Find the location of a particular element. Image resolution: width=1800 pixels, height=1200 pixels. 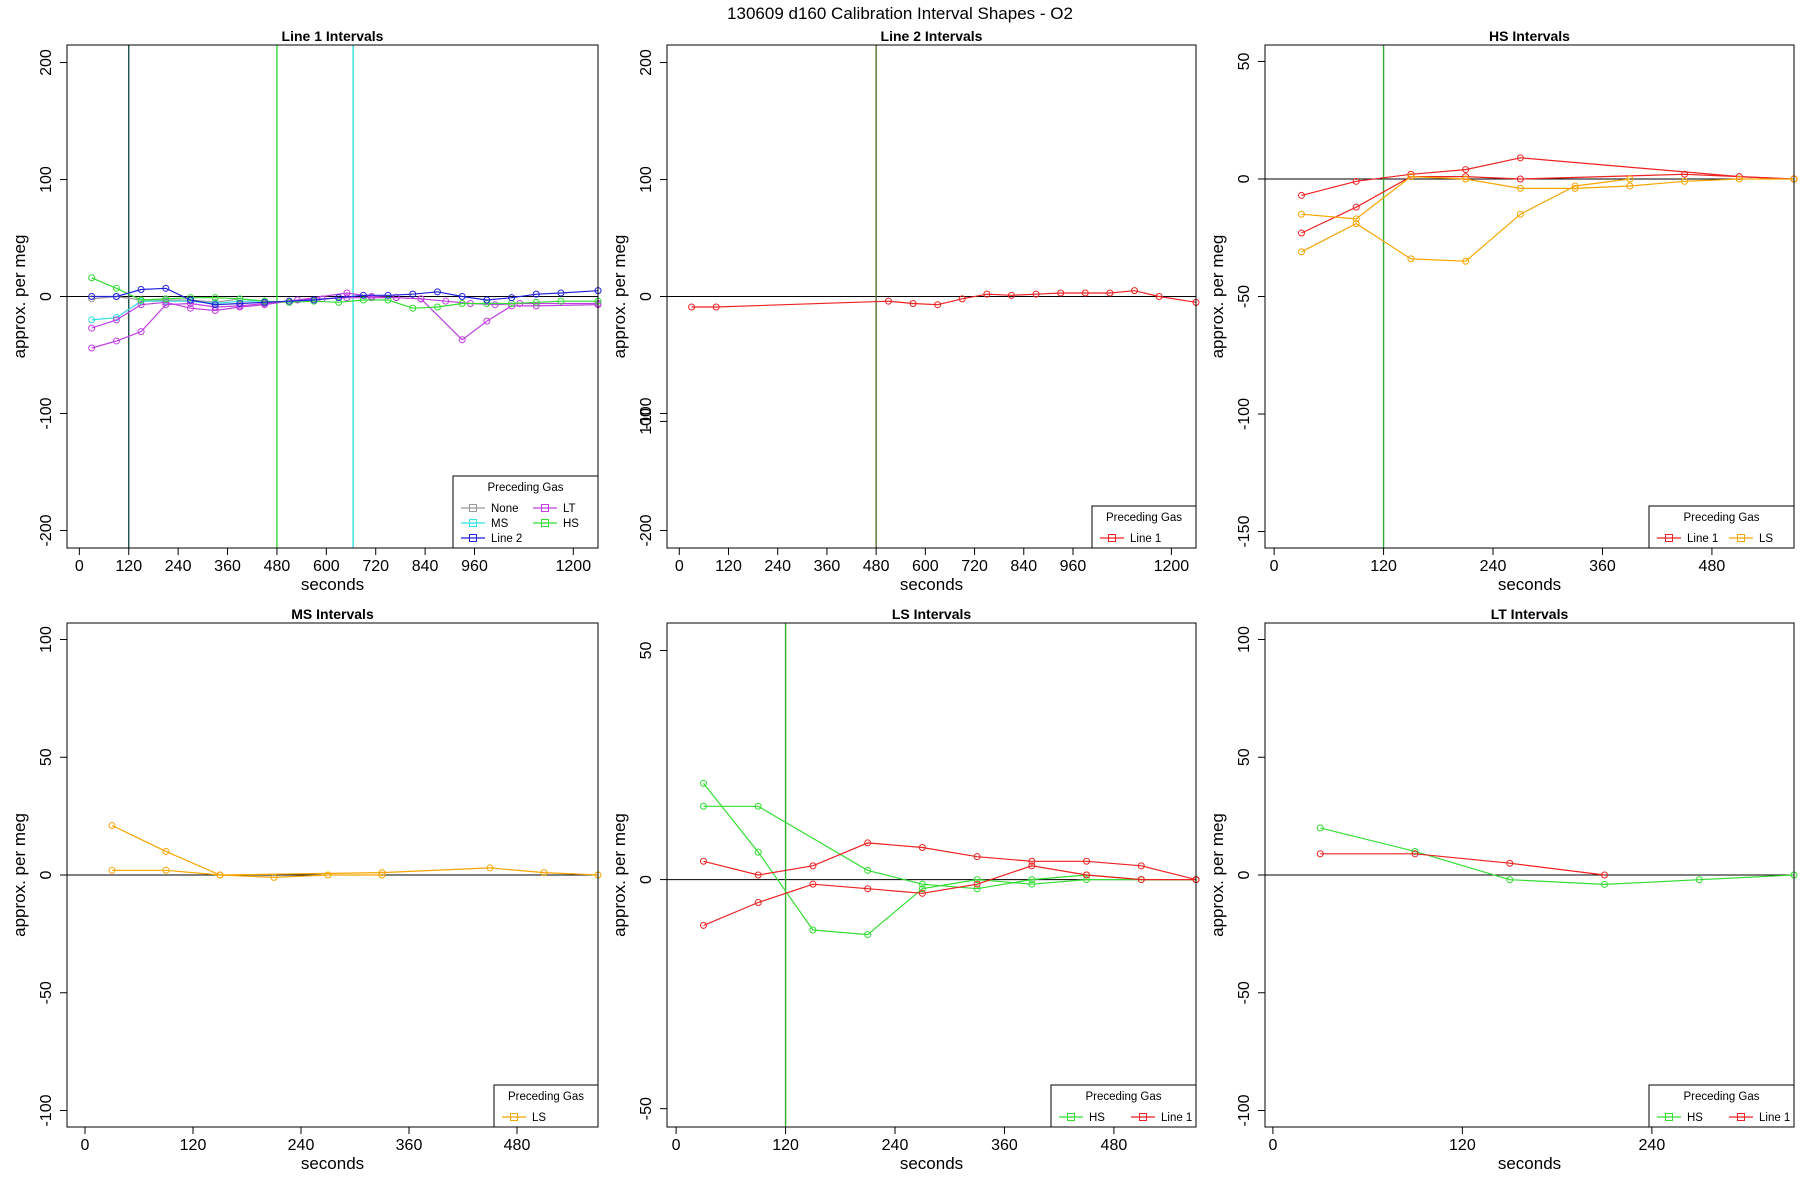

chart-title: LT Intervals is located at coordinates (1530, 614).